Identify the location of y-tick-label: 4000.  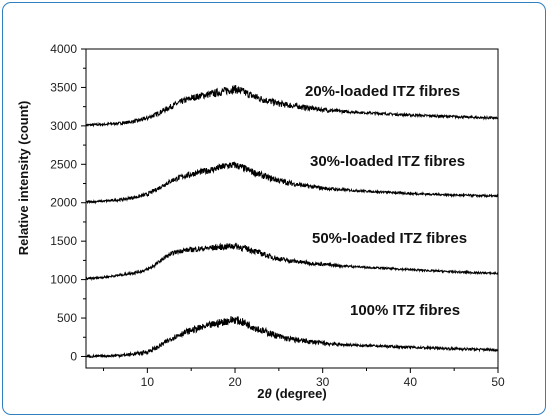
(63, 49).